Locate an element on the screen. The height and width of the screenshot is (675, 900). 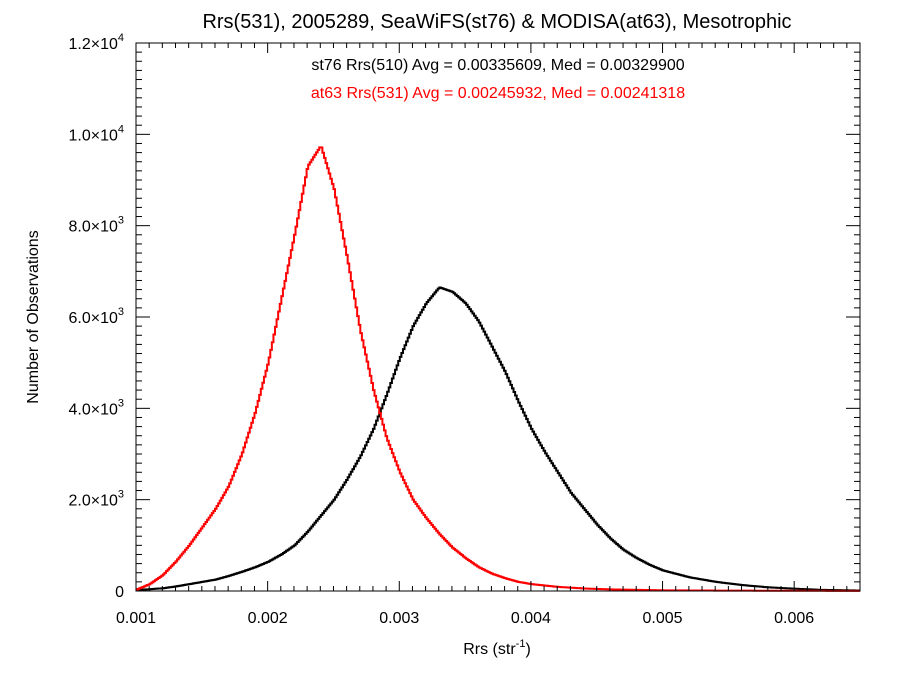
x-axis-label: Rrs (str-1) is located at coordinates (497, 648).